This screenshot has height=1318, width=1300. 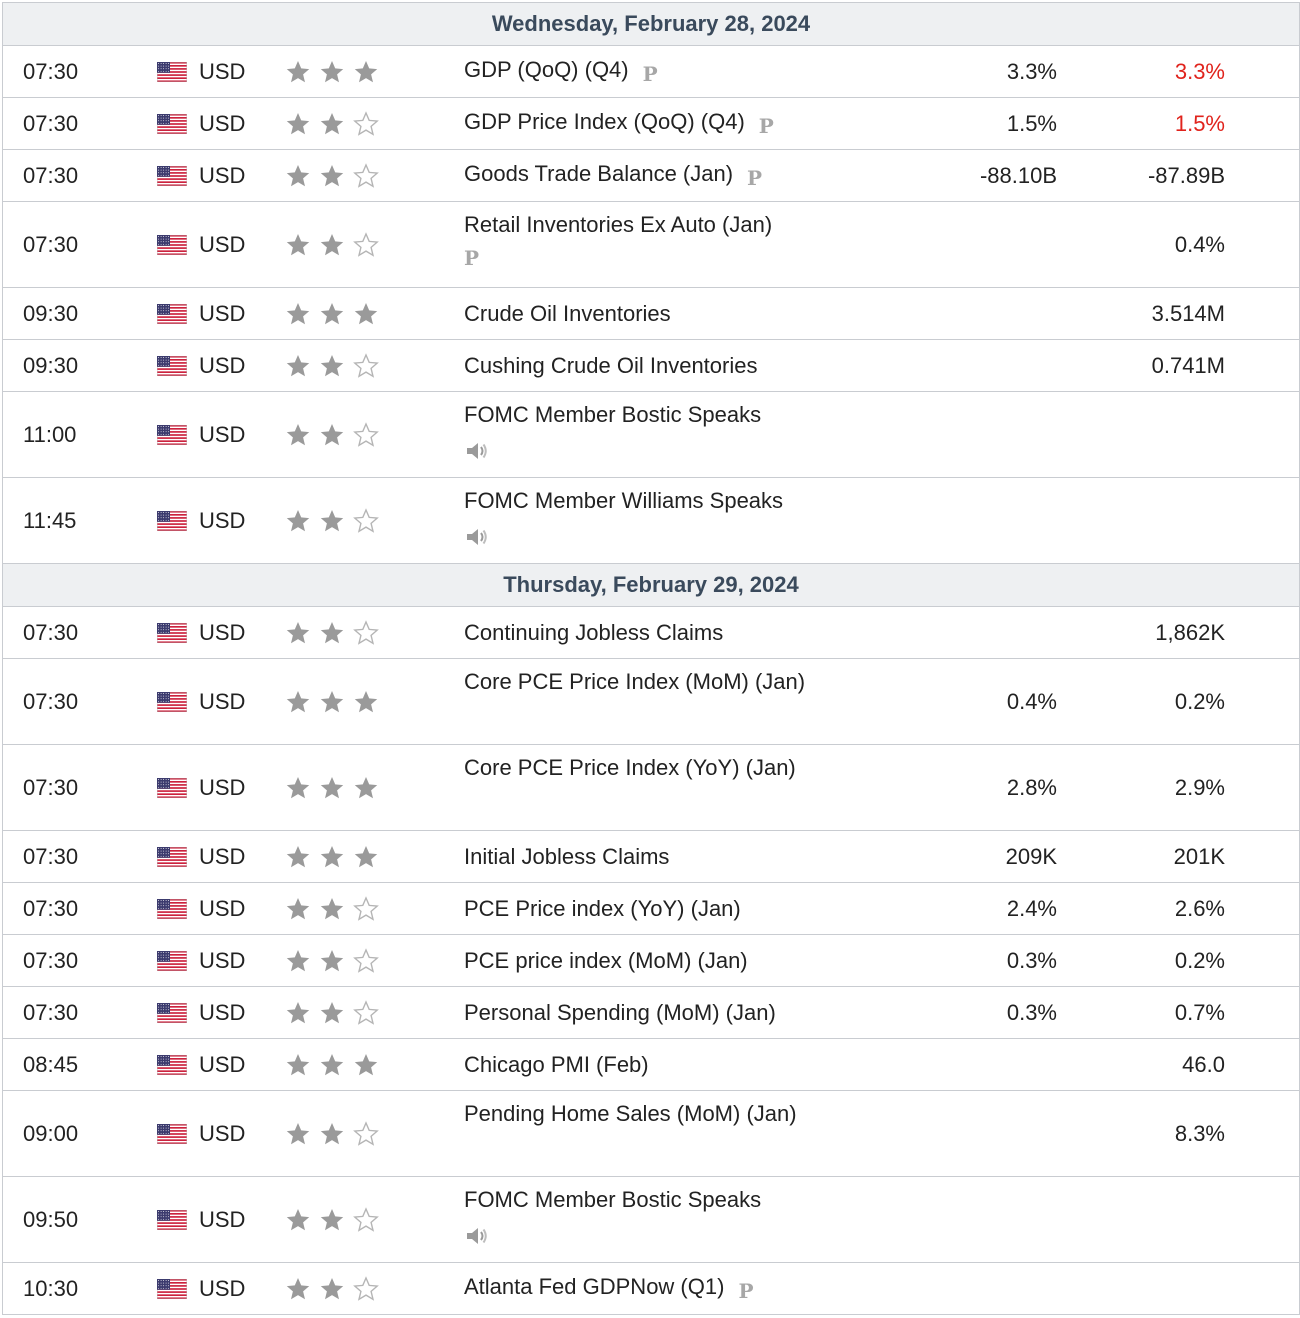 I want to click on event-name: FOMC Member Williams Speaks, so click(x=624, y=500).